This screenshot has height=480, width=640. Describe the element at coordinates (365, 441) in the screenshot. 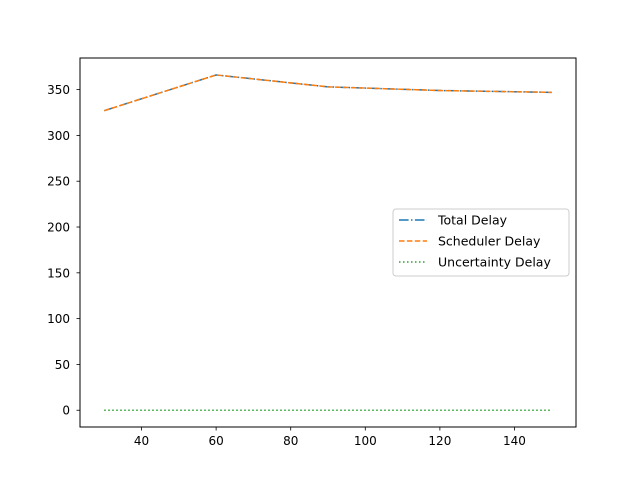

I see `x-tick-label: 100` at that location.